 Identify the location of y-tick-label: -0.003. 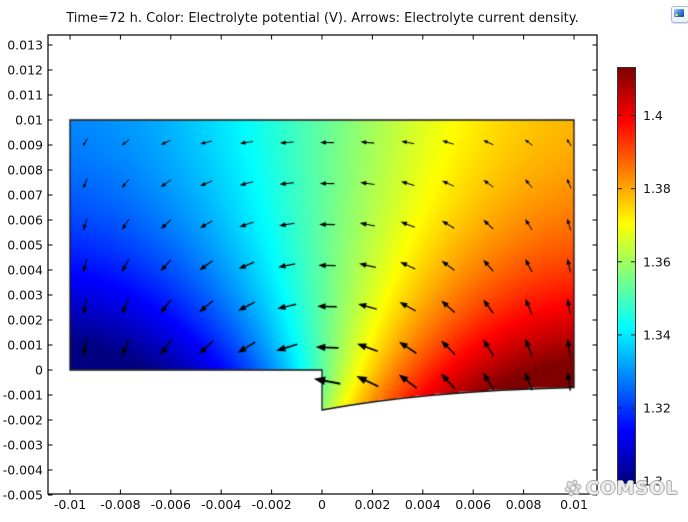
(23, 445).